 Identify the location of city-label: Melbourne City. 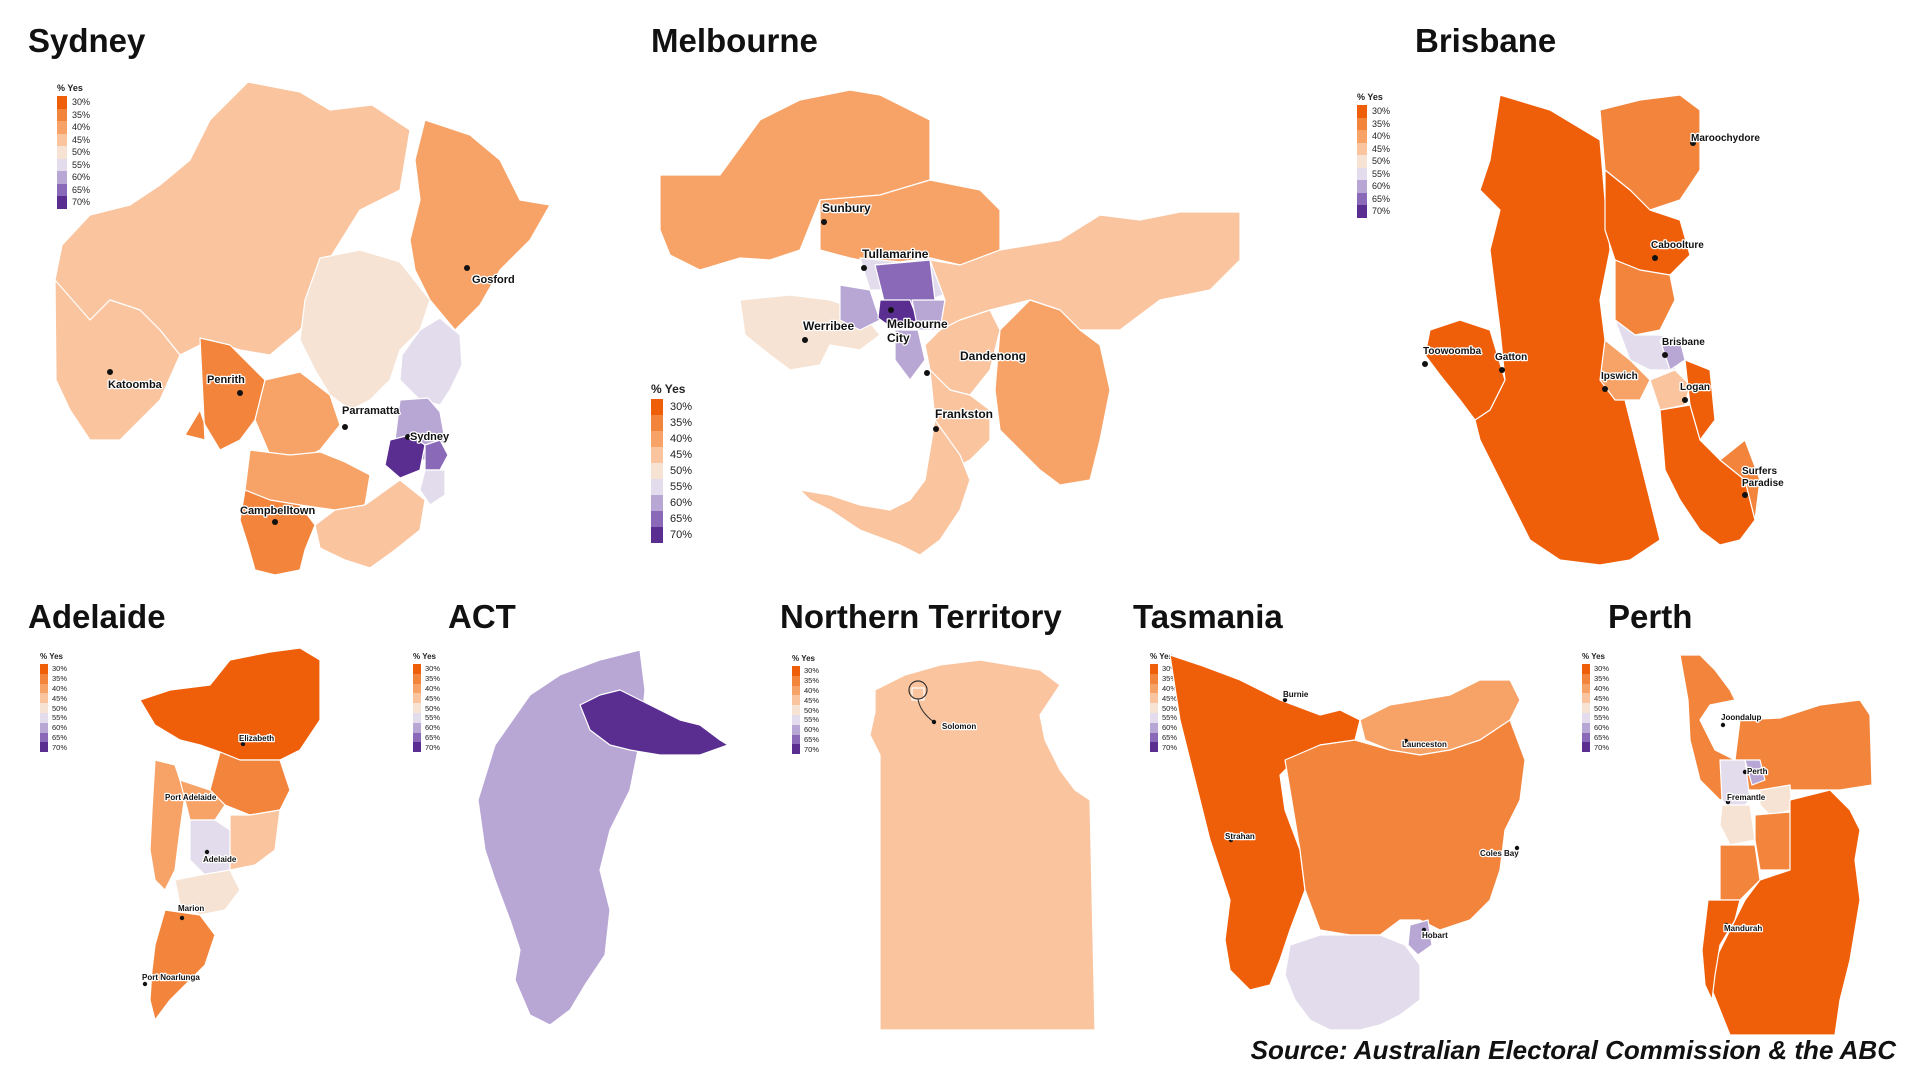
(917, 331).